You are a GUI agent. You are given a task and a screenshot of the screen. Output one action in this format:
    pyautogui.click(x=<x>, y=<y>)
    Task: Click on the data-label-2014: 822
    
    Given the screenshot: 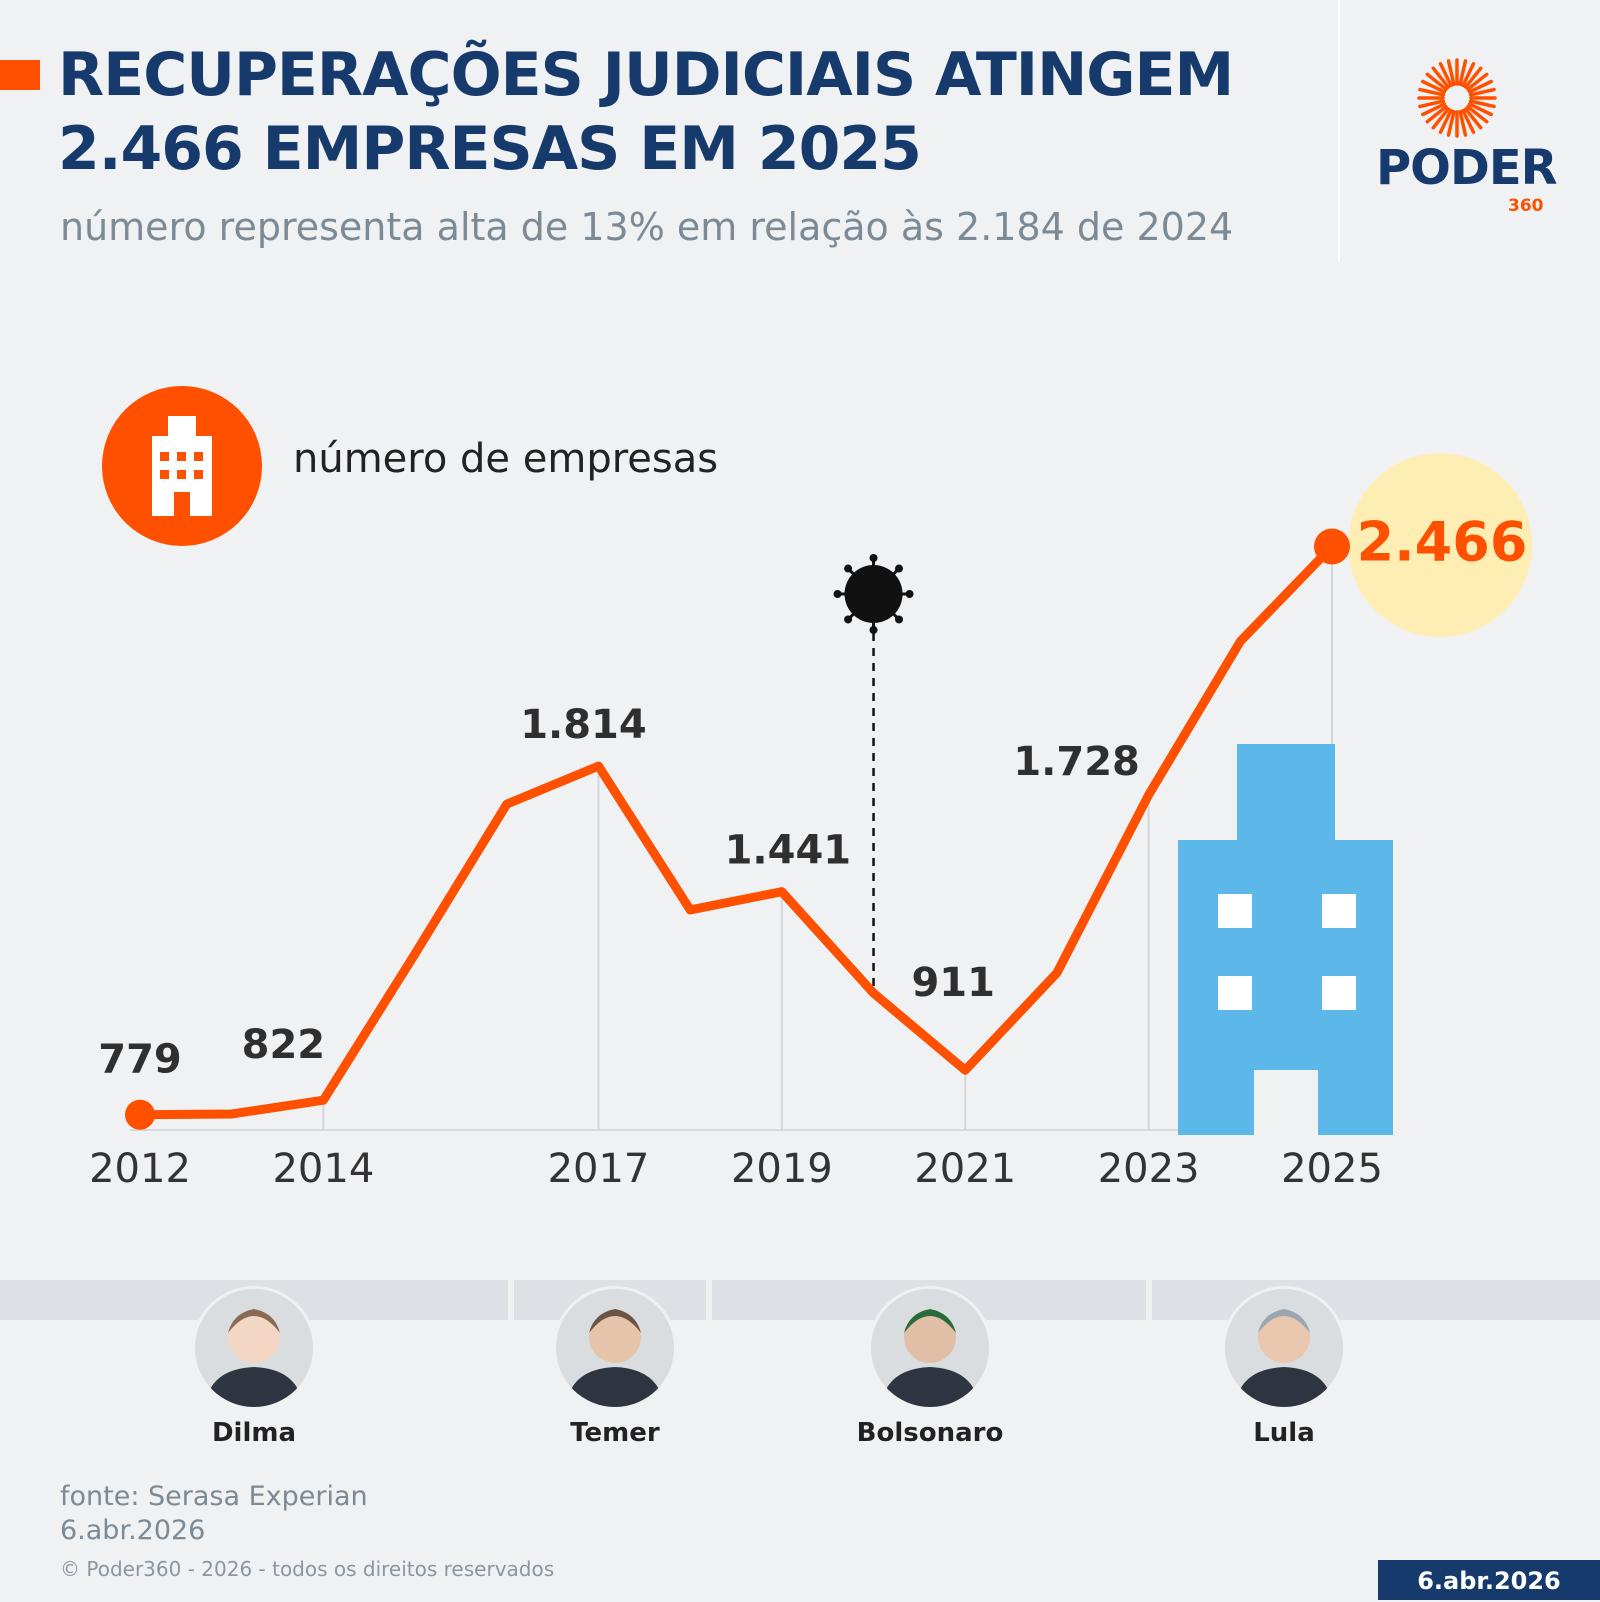 What is the action you would take?
    pyautogui.click(x=284, y=1045)
    